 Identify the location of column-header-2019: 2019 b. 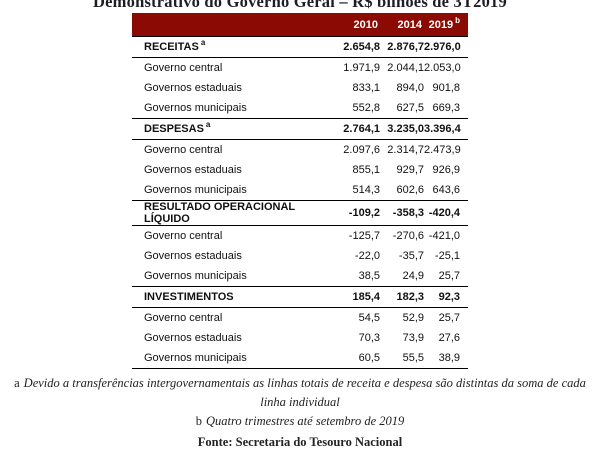
(446, 25).